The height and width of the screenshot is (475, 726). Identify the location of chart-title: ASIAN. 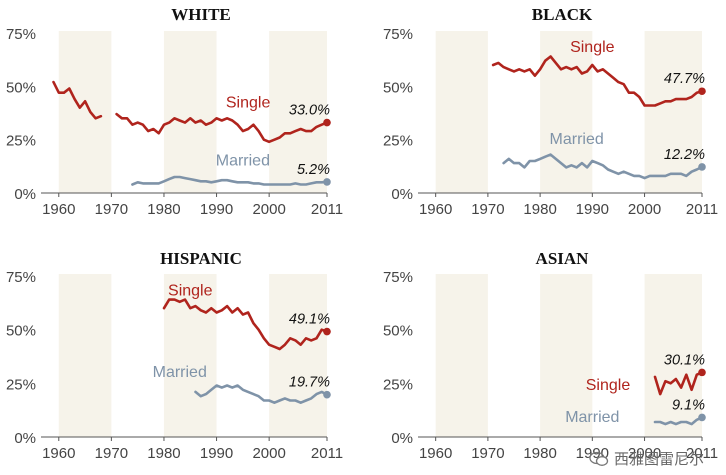
(563, 258).